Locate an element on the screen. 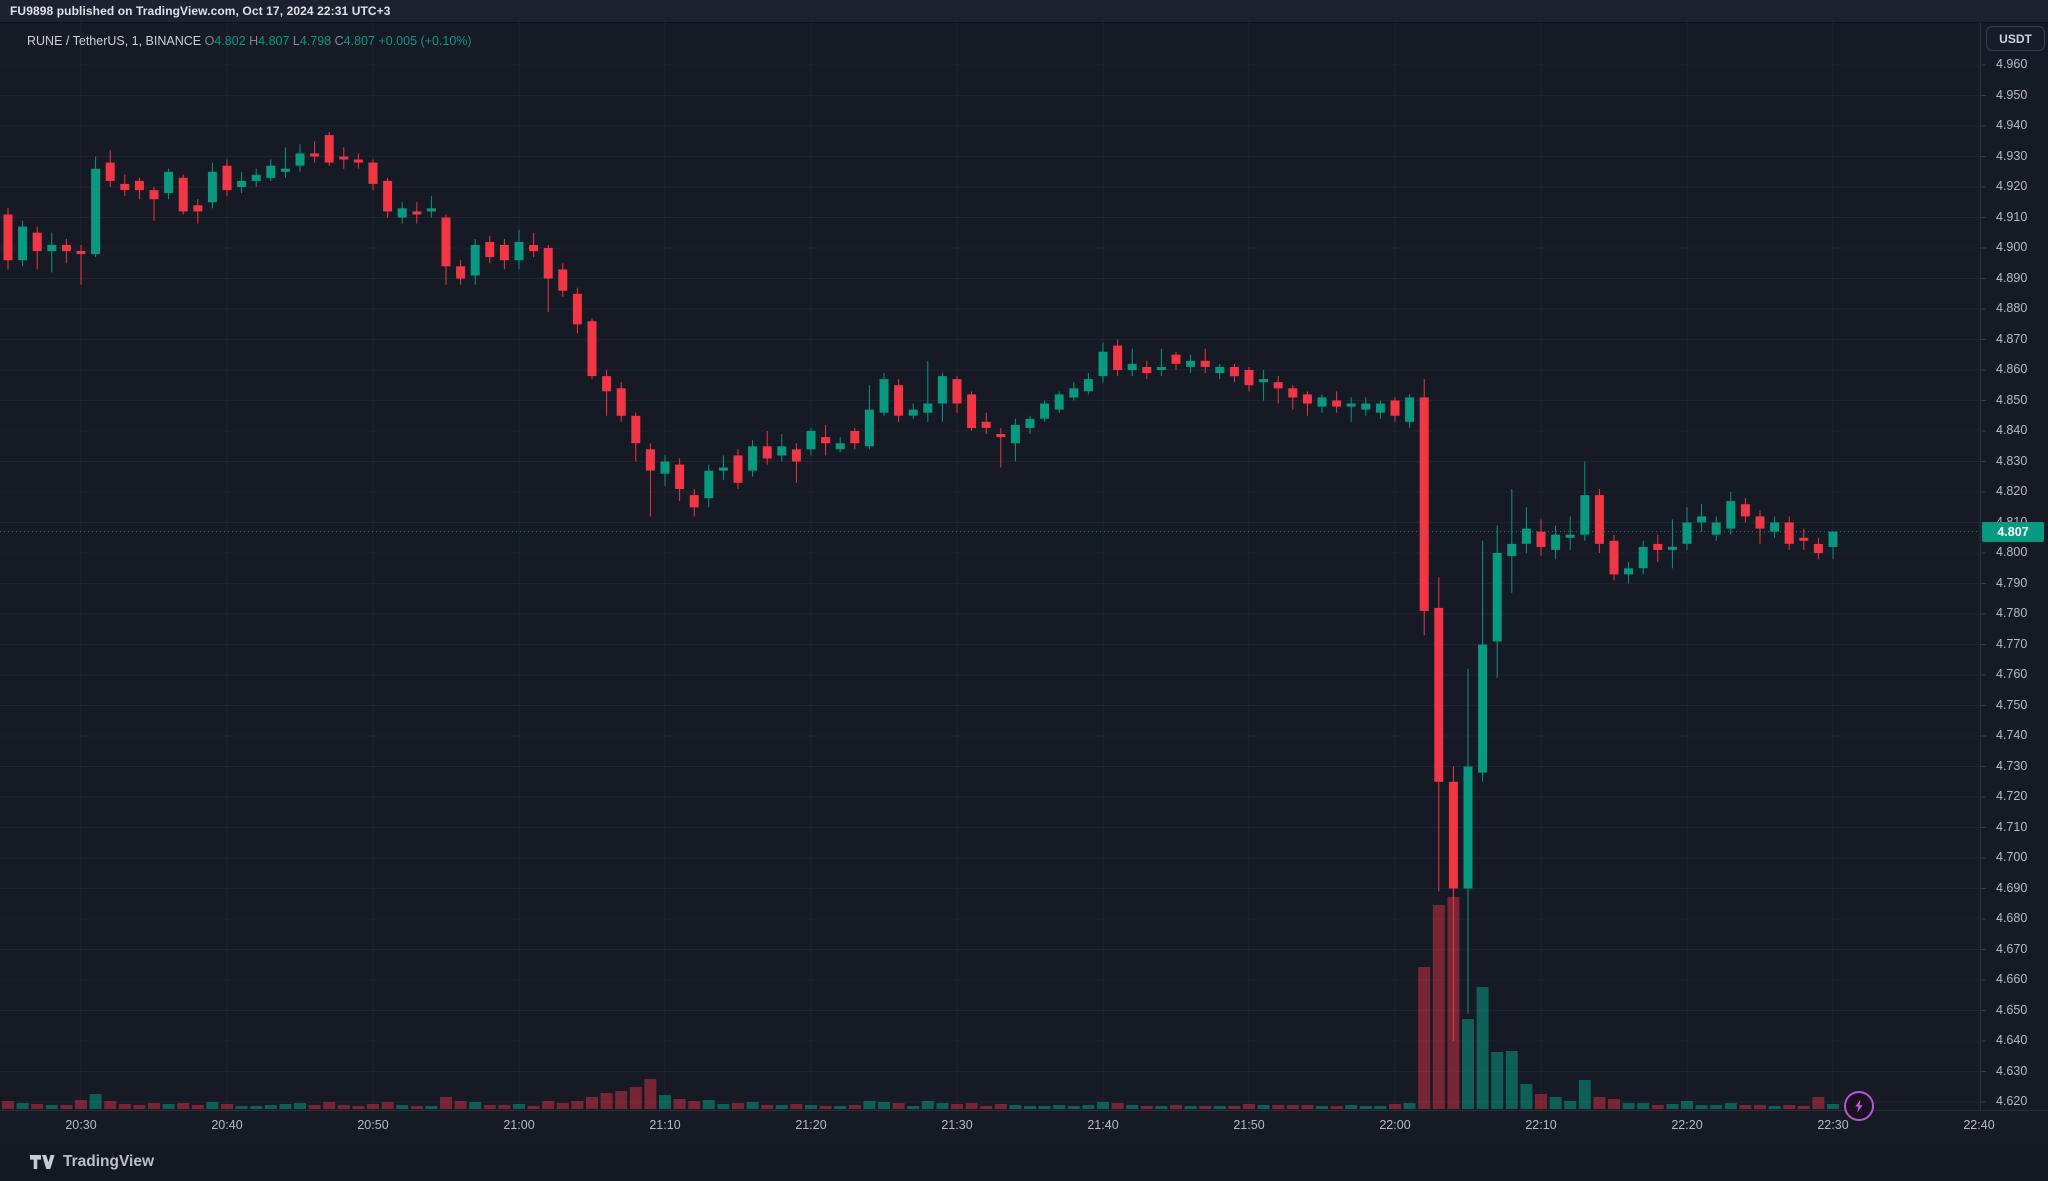 This screenshot has height=1181, width=2048. tradingview-logo: TradingView is located at coordinates (92, 1162).